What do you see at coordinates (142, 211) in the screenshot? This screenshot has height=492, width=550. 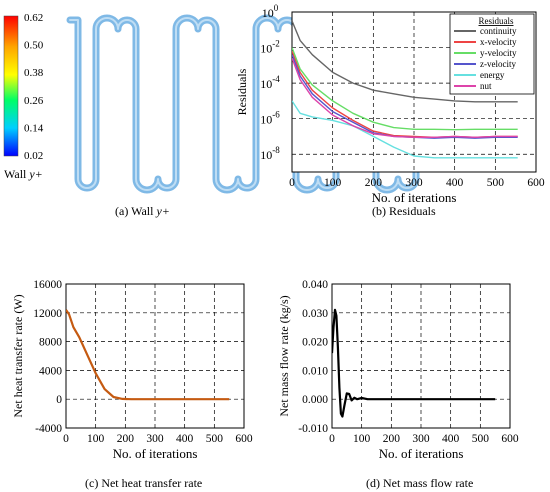 I see `caption-wall-yplus: (a) Wall y+` at bounding box center [142, 211].